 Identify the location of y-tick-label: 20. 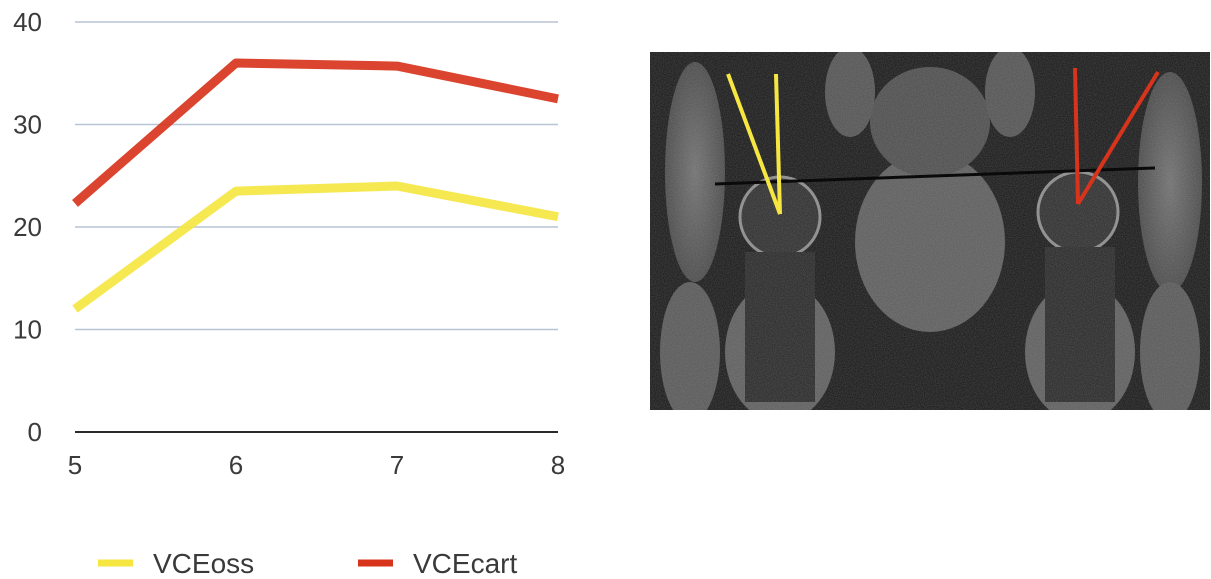
(27, 227).